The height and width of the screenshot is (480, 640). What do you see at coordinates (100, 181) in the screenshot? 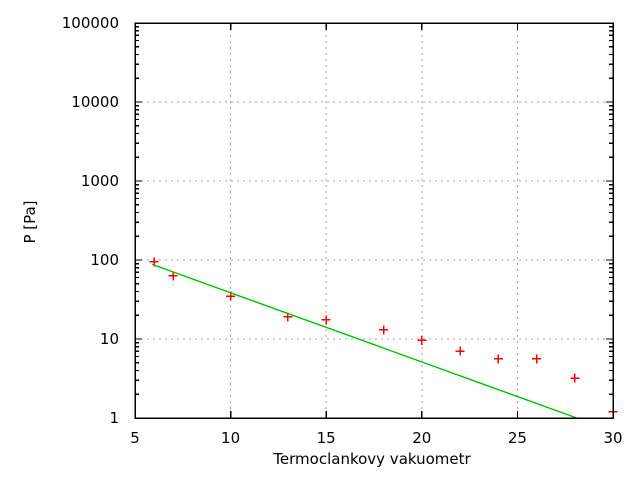
I see `y-tick-label: 1000` at bounding box center [100, 181].